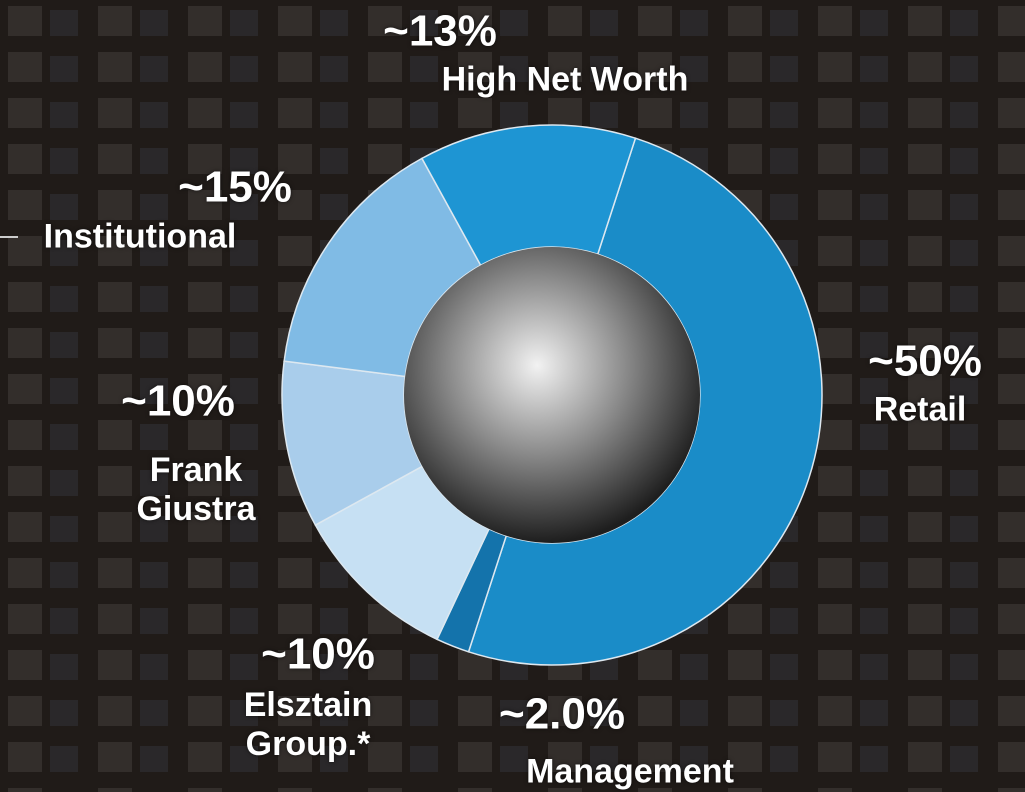  What do you see at coordinates (552, 395) in the screenshot?
I see `center-image` at bounding box center [552, 395].